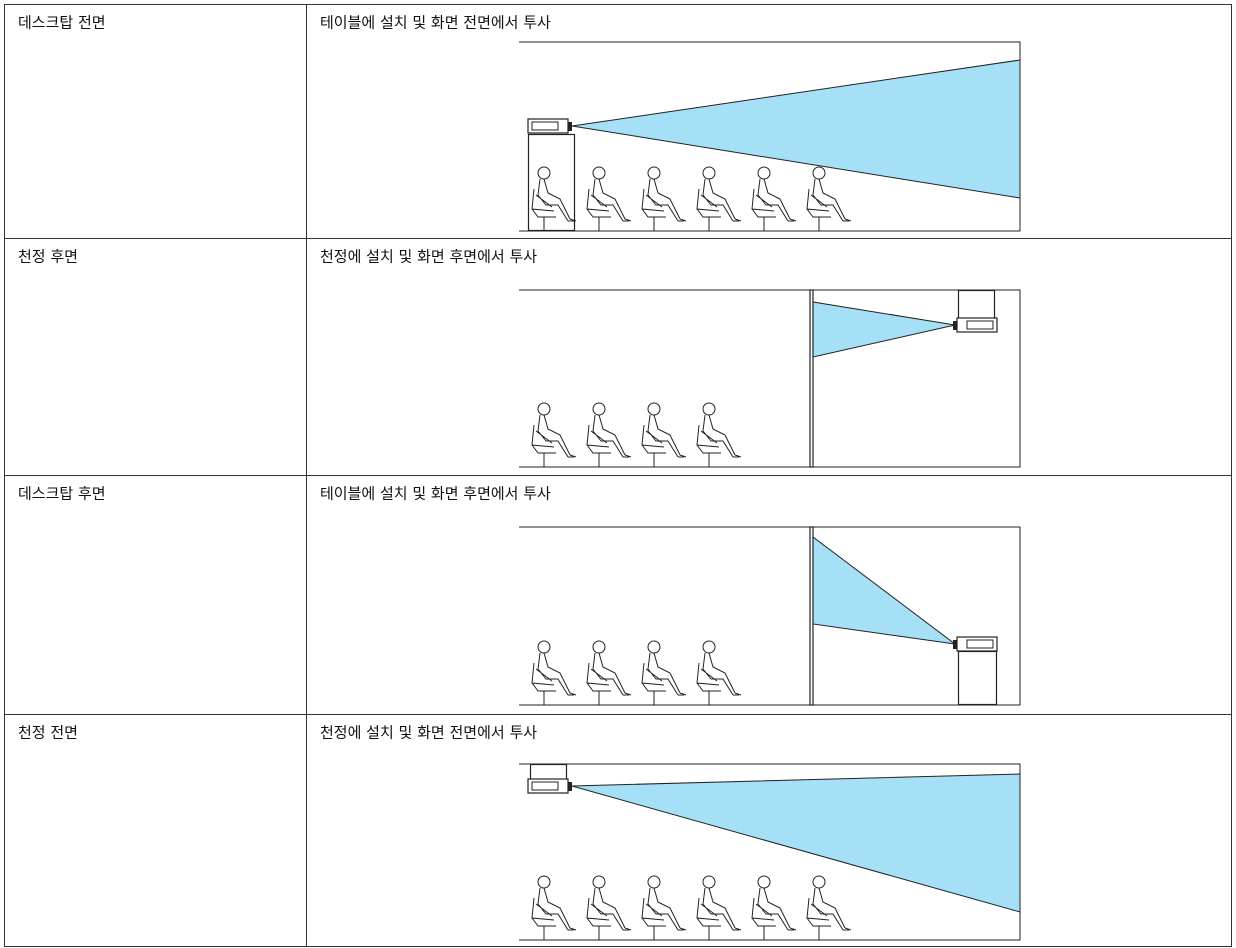  Describe the element at coordinates (48, 257) in the screenshot. I see `mode-label: 천정 후면` at that location.